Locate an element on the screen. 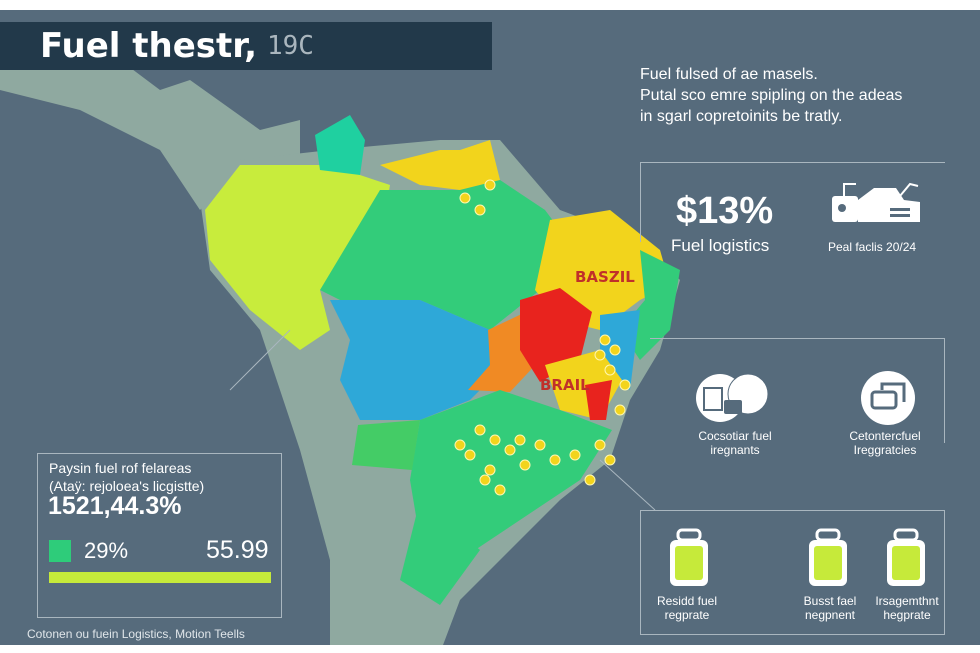 Image resolution: width=980 pixels, height=653 pixels. feature-label: Ireggratcies is located at coordinates (885, 450).